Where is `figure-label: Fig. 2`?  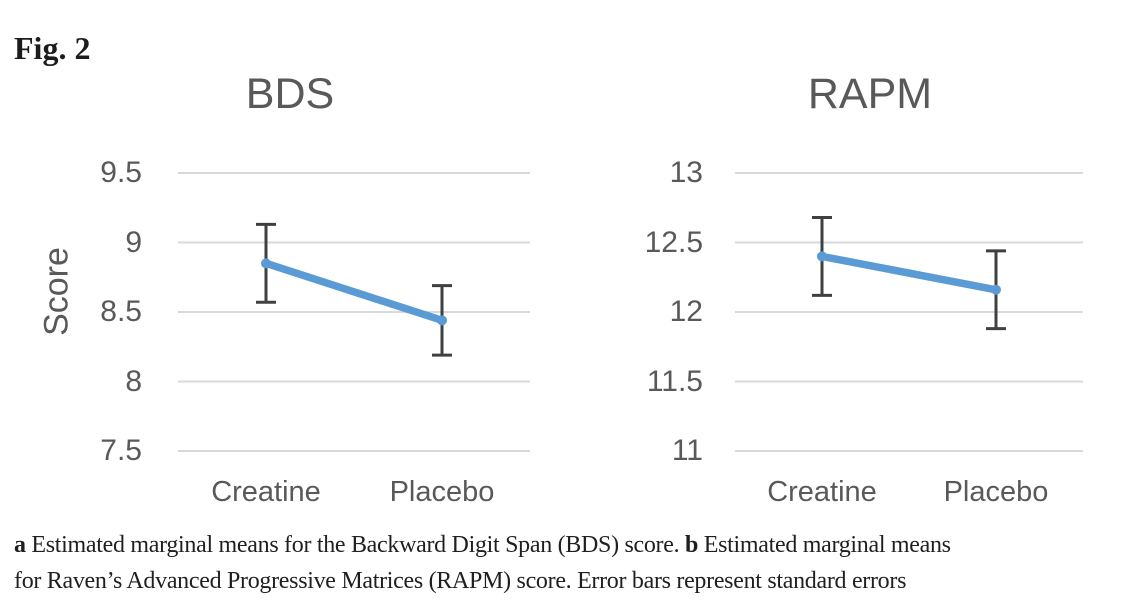 figure-label: Fig. 2 is located at coordinates (52, 48).